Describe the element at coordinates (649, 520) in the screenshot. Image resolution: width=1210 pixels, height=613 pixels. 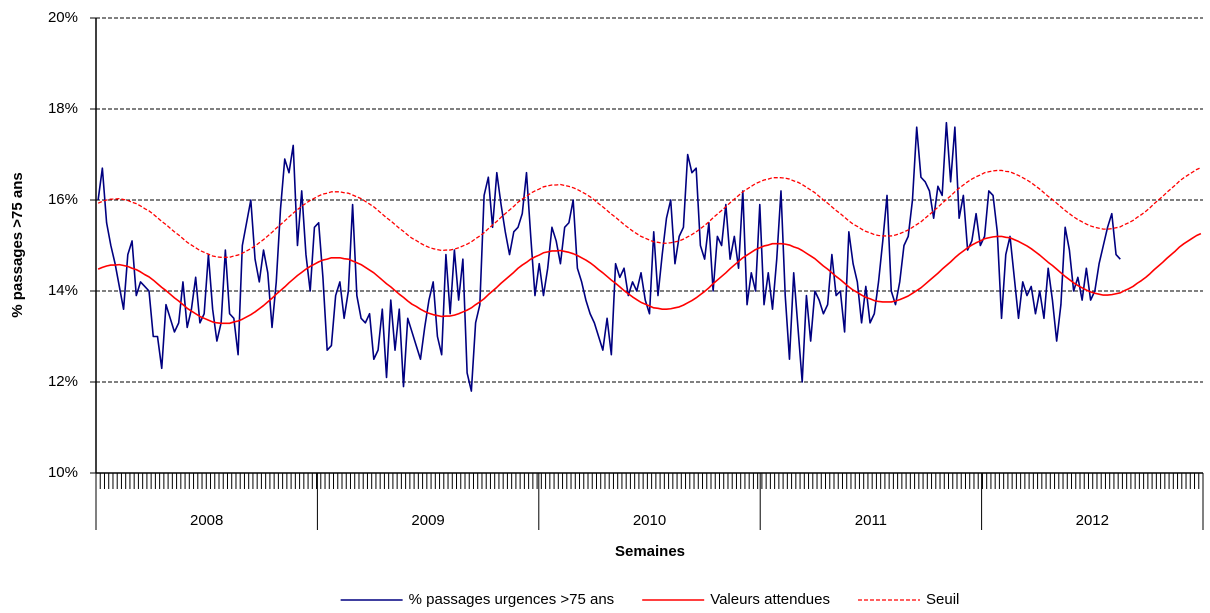
I see `x-group-label: 2010` at that location.